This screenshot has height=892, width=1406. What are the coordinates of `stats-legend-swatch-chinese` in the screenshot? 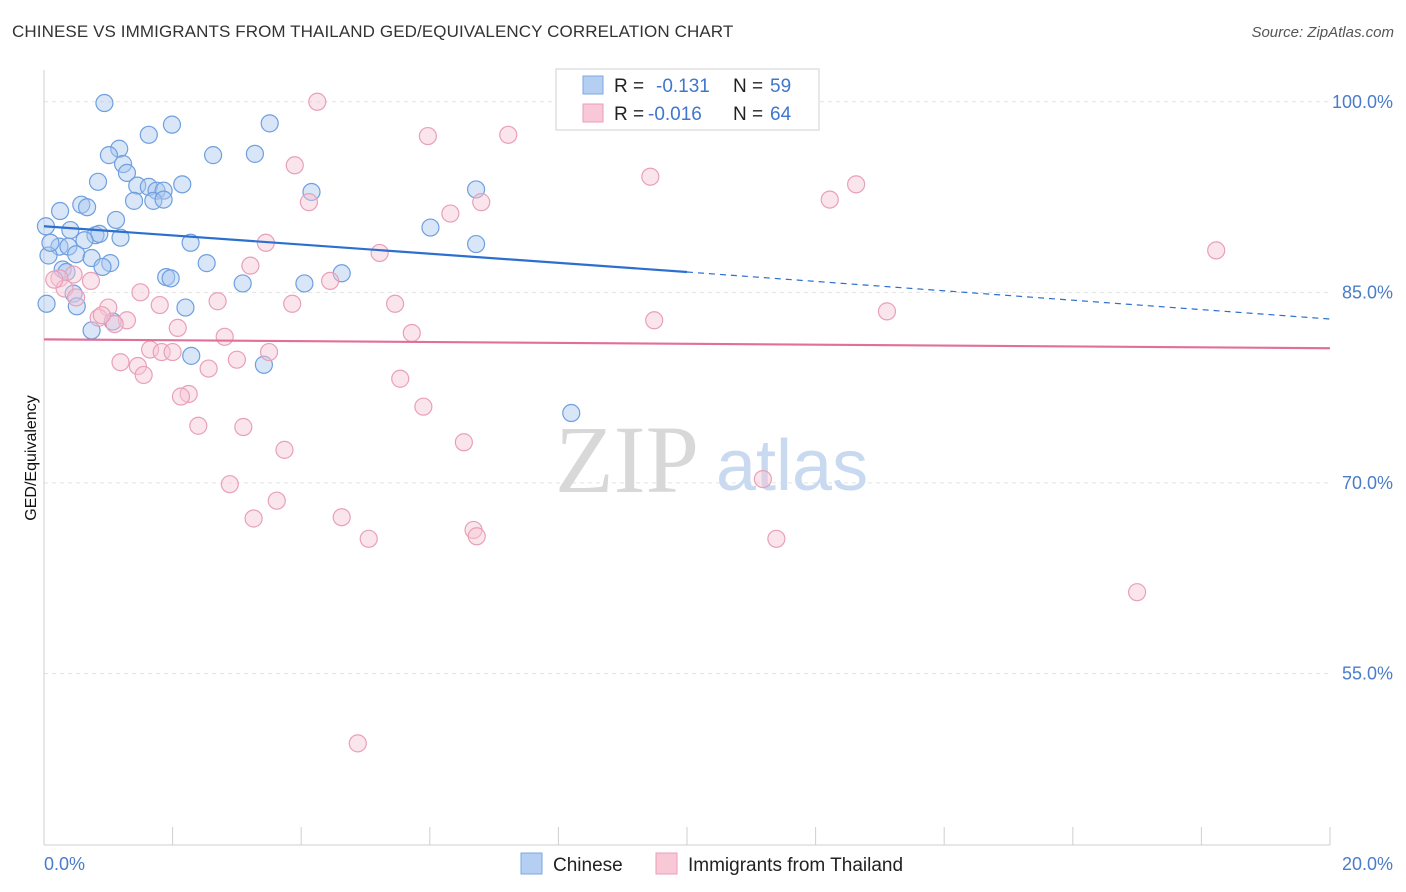 It's located at (593, 85).